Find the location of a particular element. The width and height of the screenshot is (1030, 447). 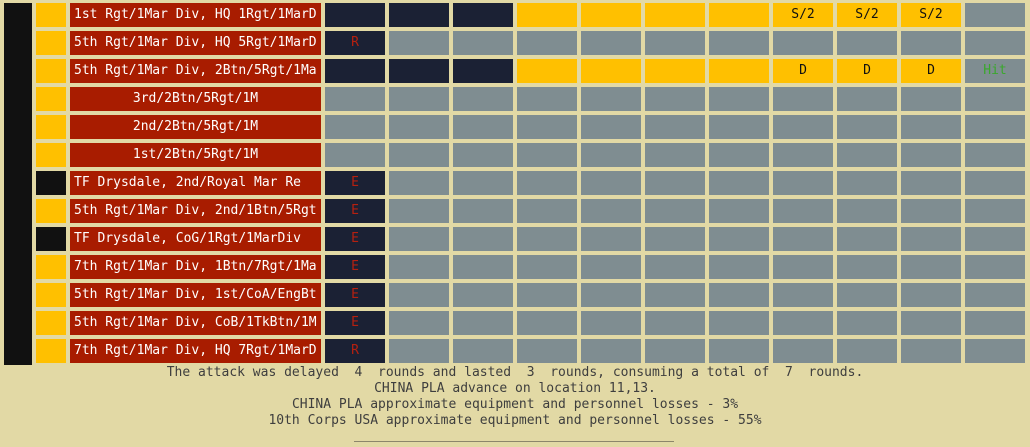

unit-row: TF Drysdale, 2nd/Royal Mar Re E is located at coordinates (515, 182).